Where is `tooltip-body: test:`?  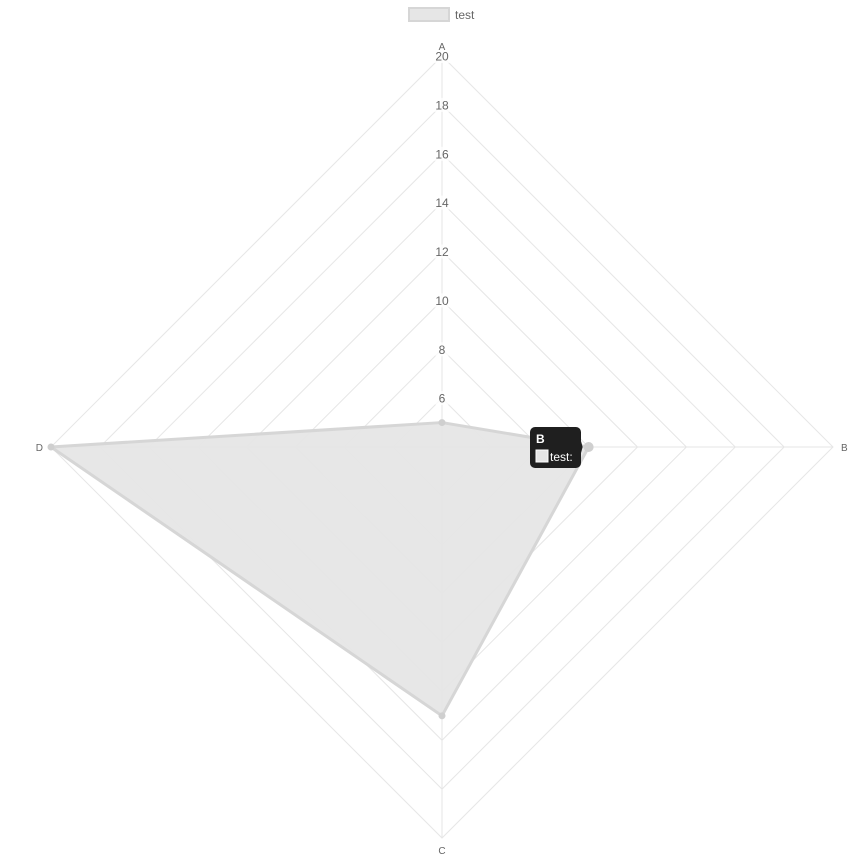 tooltip-body: test: is located at coordinates (561, 457).